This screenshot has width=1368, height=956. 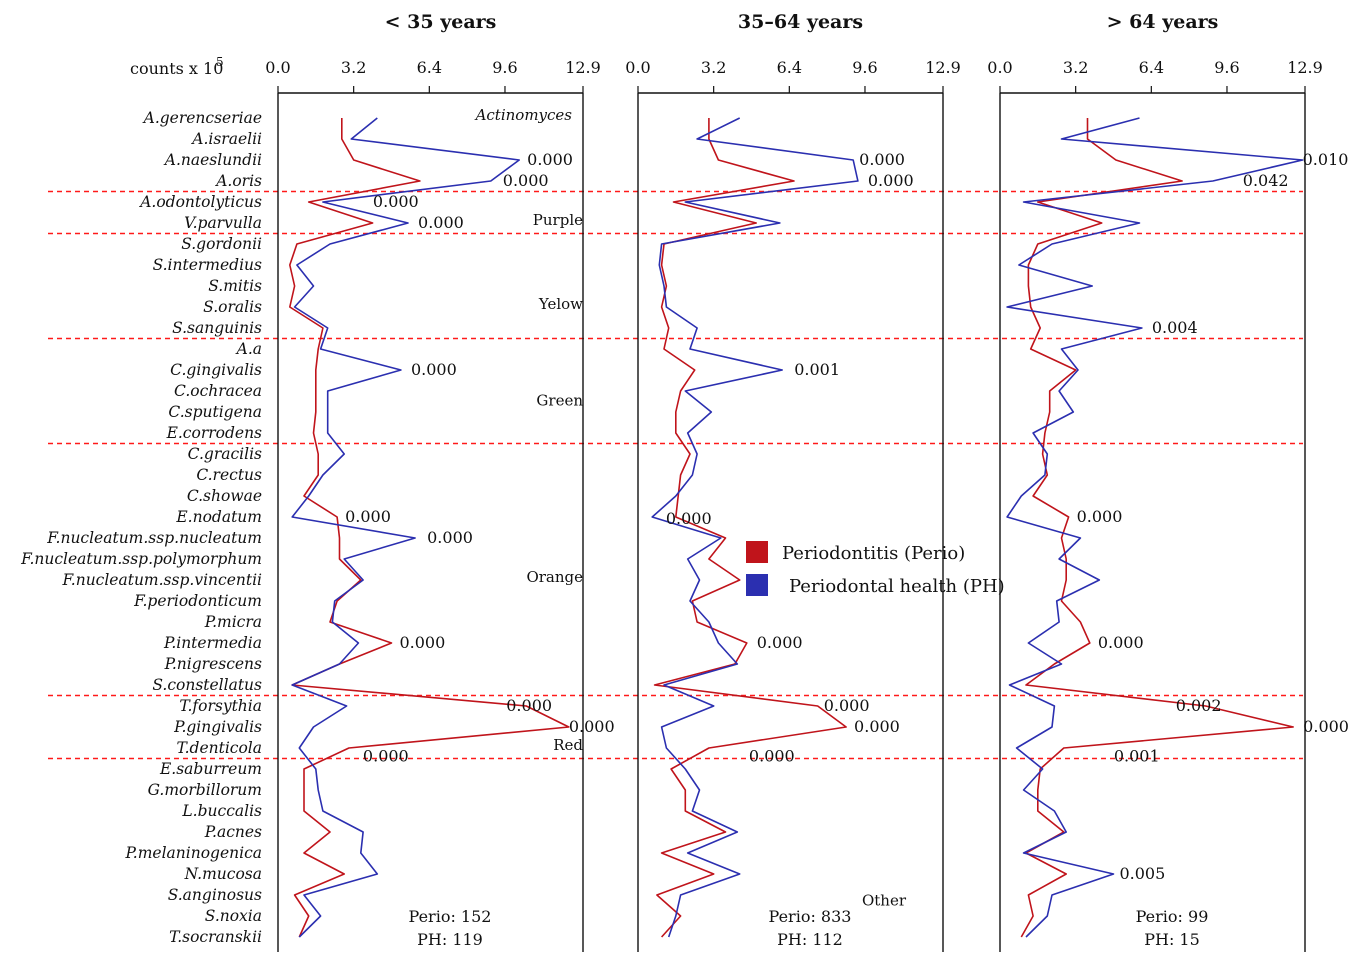 I want to click on group-label: Orange, so click(x=554, y=577).